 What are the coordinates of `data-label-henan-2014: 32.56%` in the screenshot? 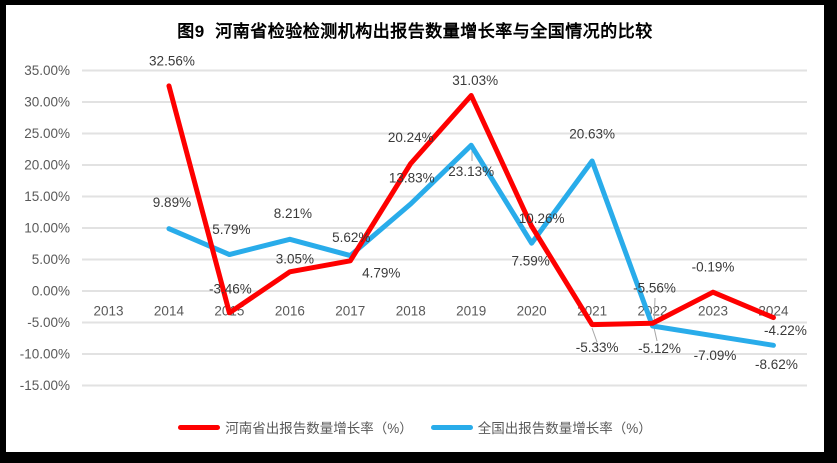 It's located at (172, 60).